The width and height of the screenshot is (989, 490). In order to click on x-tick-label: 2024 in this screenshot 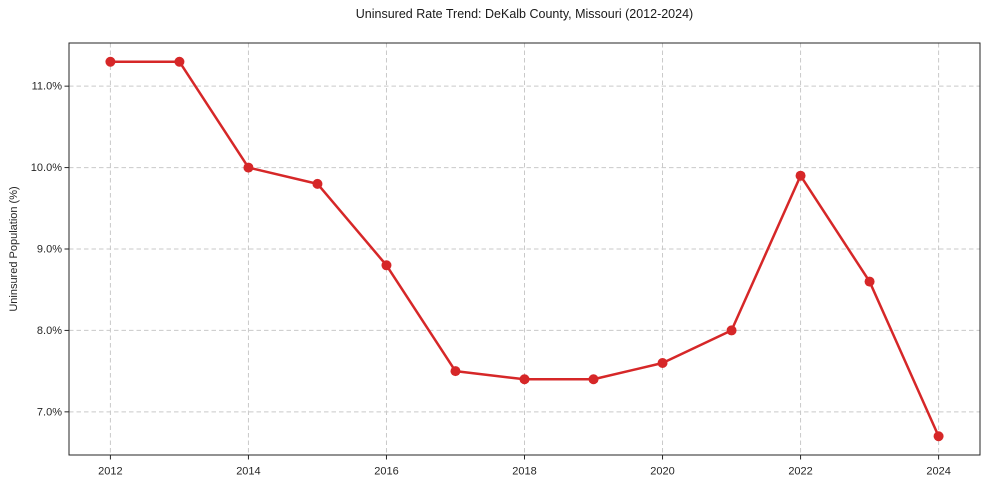, I will do `click(938, 472)`.